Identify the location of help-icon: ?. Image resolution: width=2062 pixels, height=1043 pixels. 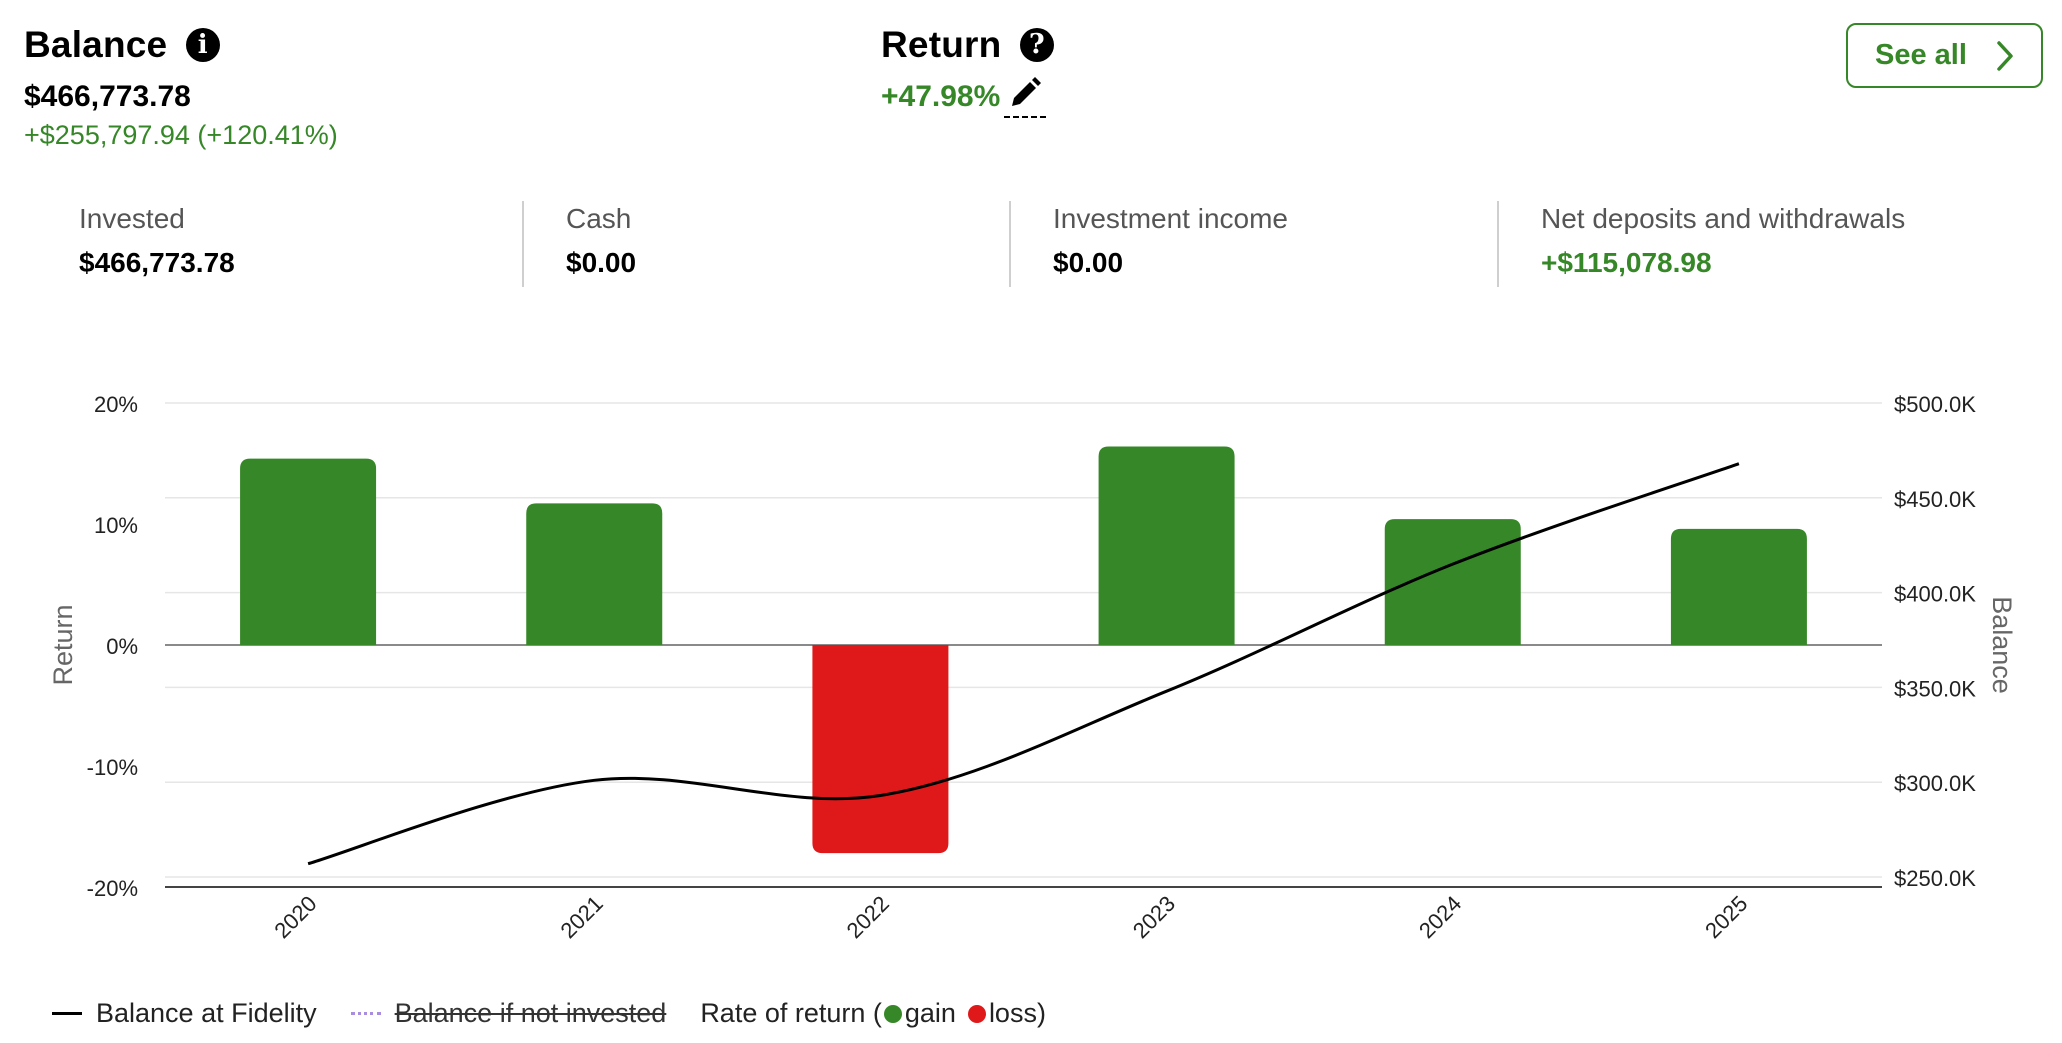
(1036, 45).